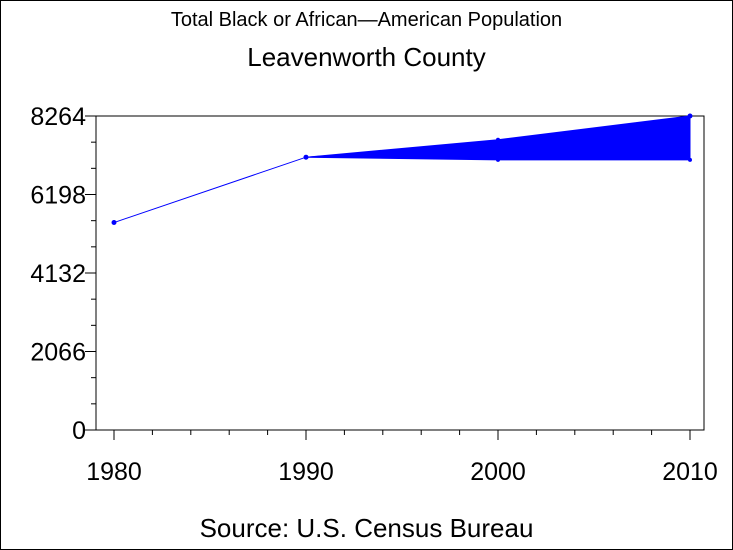  I want to click on y-tick-label: 2066, so click(58, 353).